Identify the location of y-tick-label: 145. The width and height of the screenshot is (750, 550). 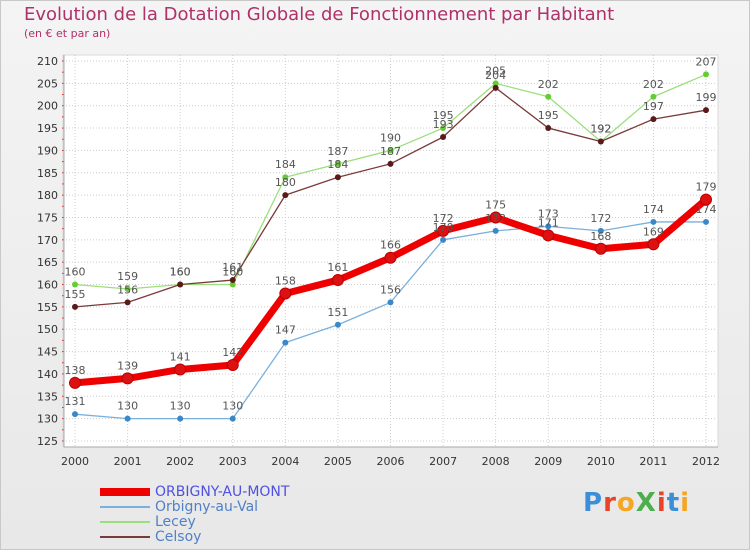
(47, 352).